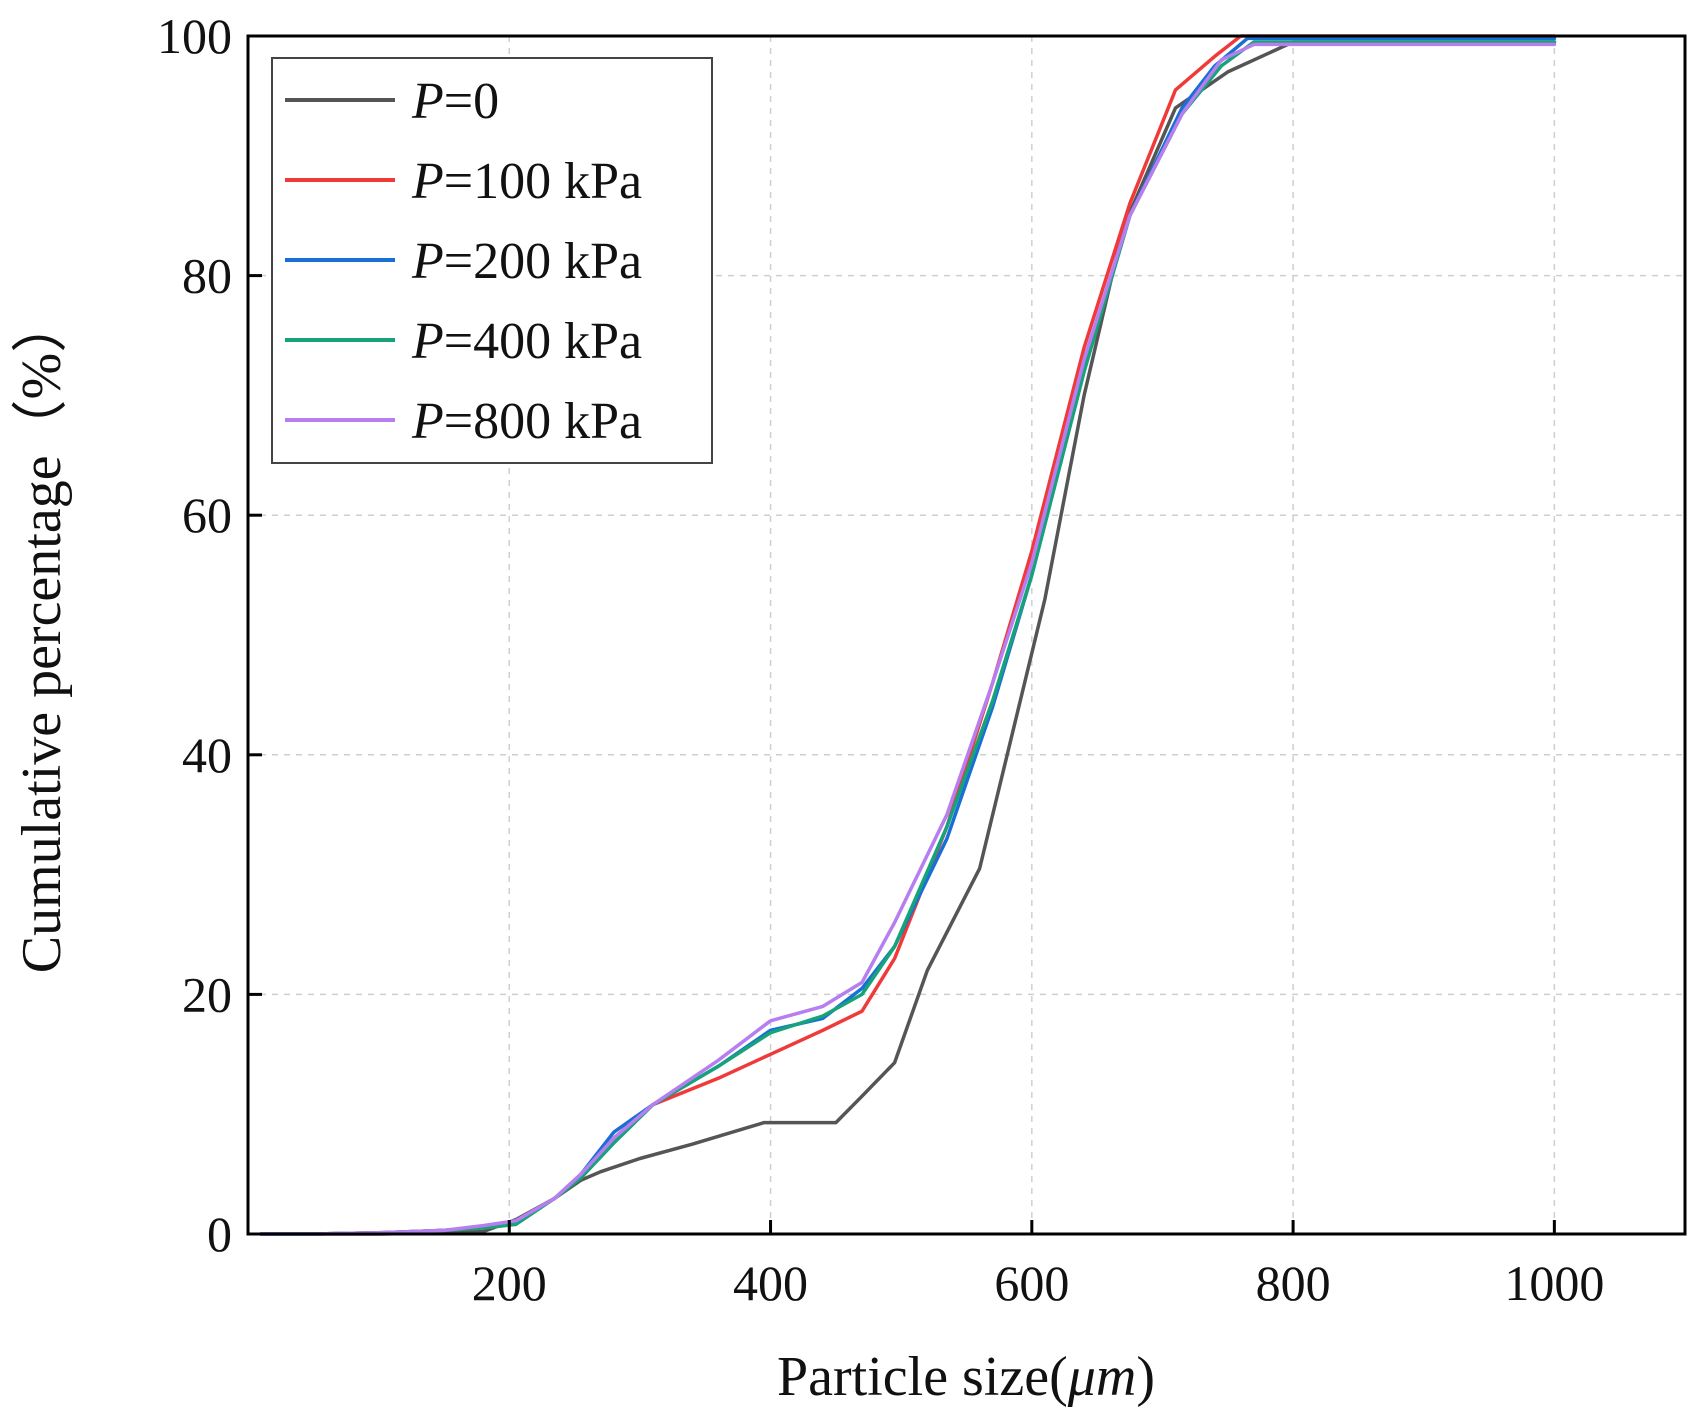 The image size is (1694, 1416). What do you see at coordinates (526, 261) in the screenshot?
I see `legend-label-2: P=200 kPa` at bounding box center [526, 261].